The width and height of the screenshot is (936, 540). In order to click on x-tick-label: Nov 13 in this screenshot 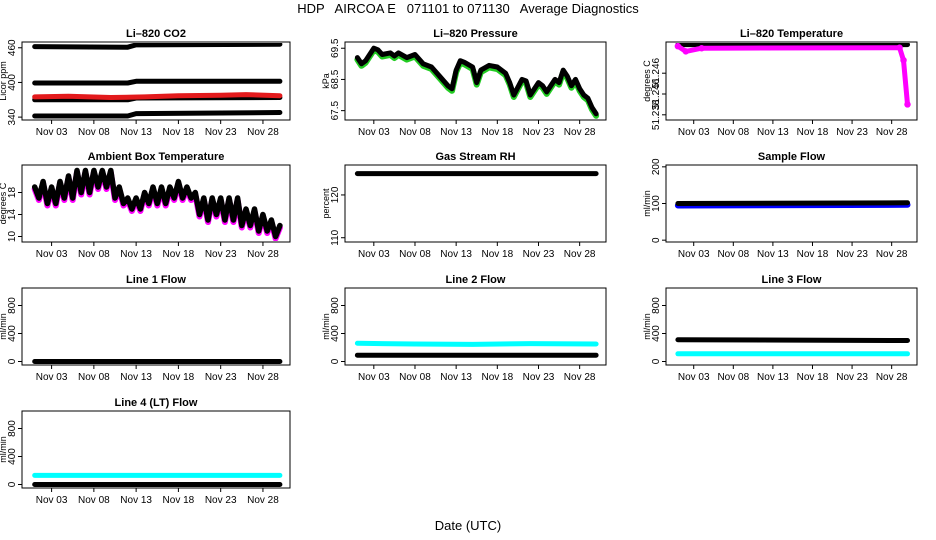, I will do `click(456, 132)`.